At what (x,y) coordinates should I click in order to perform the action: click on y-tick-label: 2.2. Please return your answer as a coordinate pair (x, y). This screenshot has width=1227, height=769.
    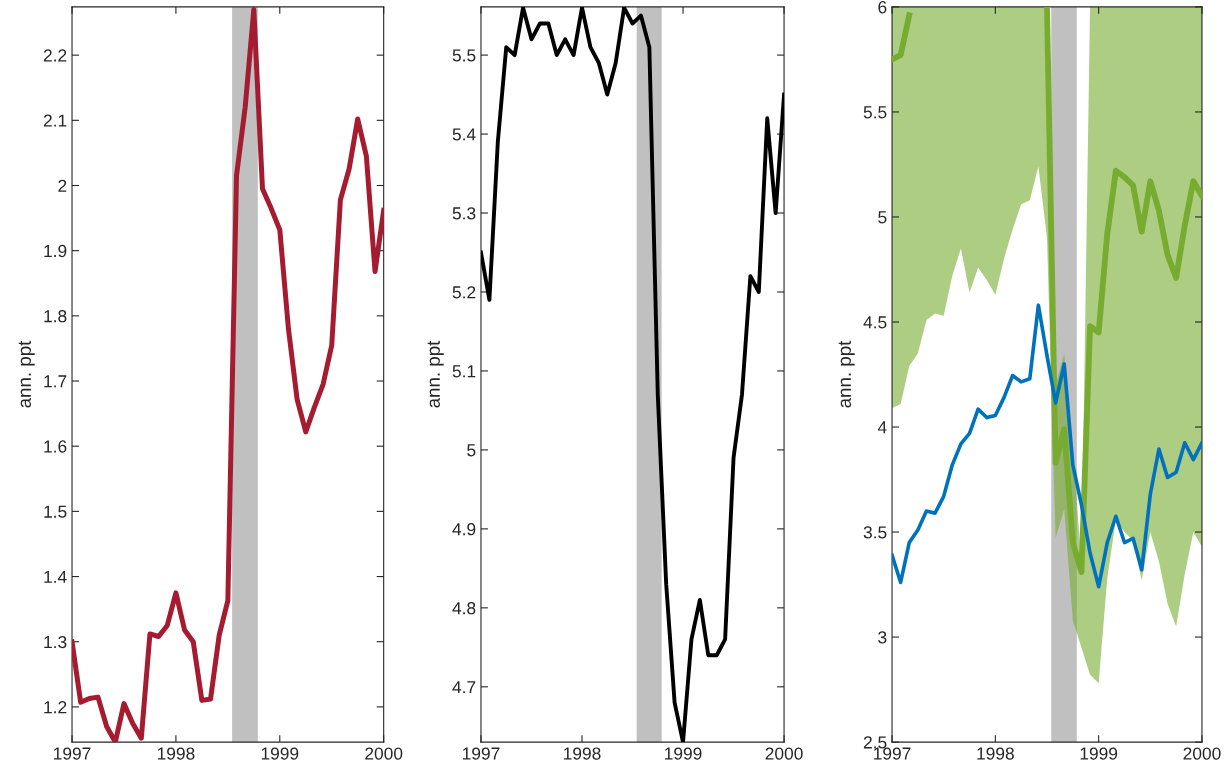
    Looking at the image, I should click on (55, 55).